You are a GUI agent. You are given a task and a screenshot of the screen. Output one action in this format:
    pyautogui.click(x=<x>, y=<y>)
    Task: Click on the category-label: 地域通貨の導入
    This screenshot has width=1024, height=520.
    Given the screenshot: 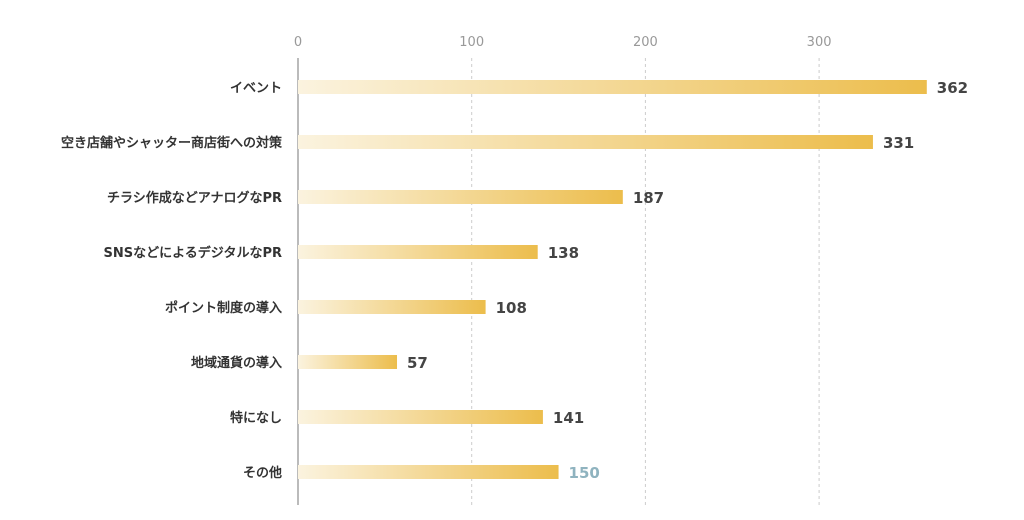 What is the action you would take?
    pyautogui.click(x=236, y=363)
    